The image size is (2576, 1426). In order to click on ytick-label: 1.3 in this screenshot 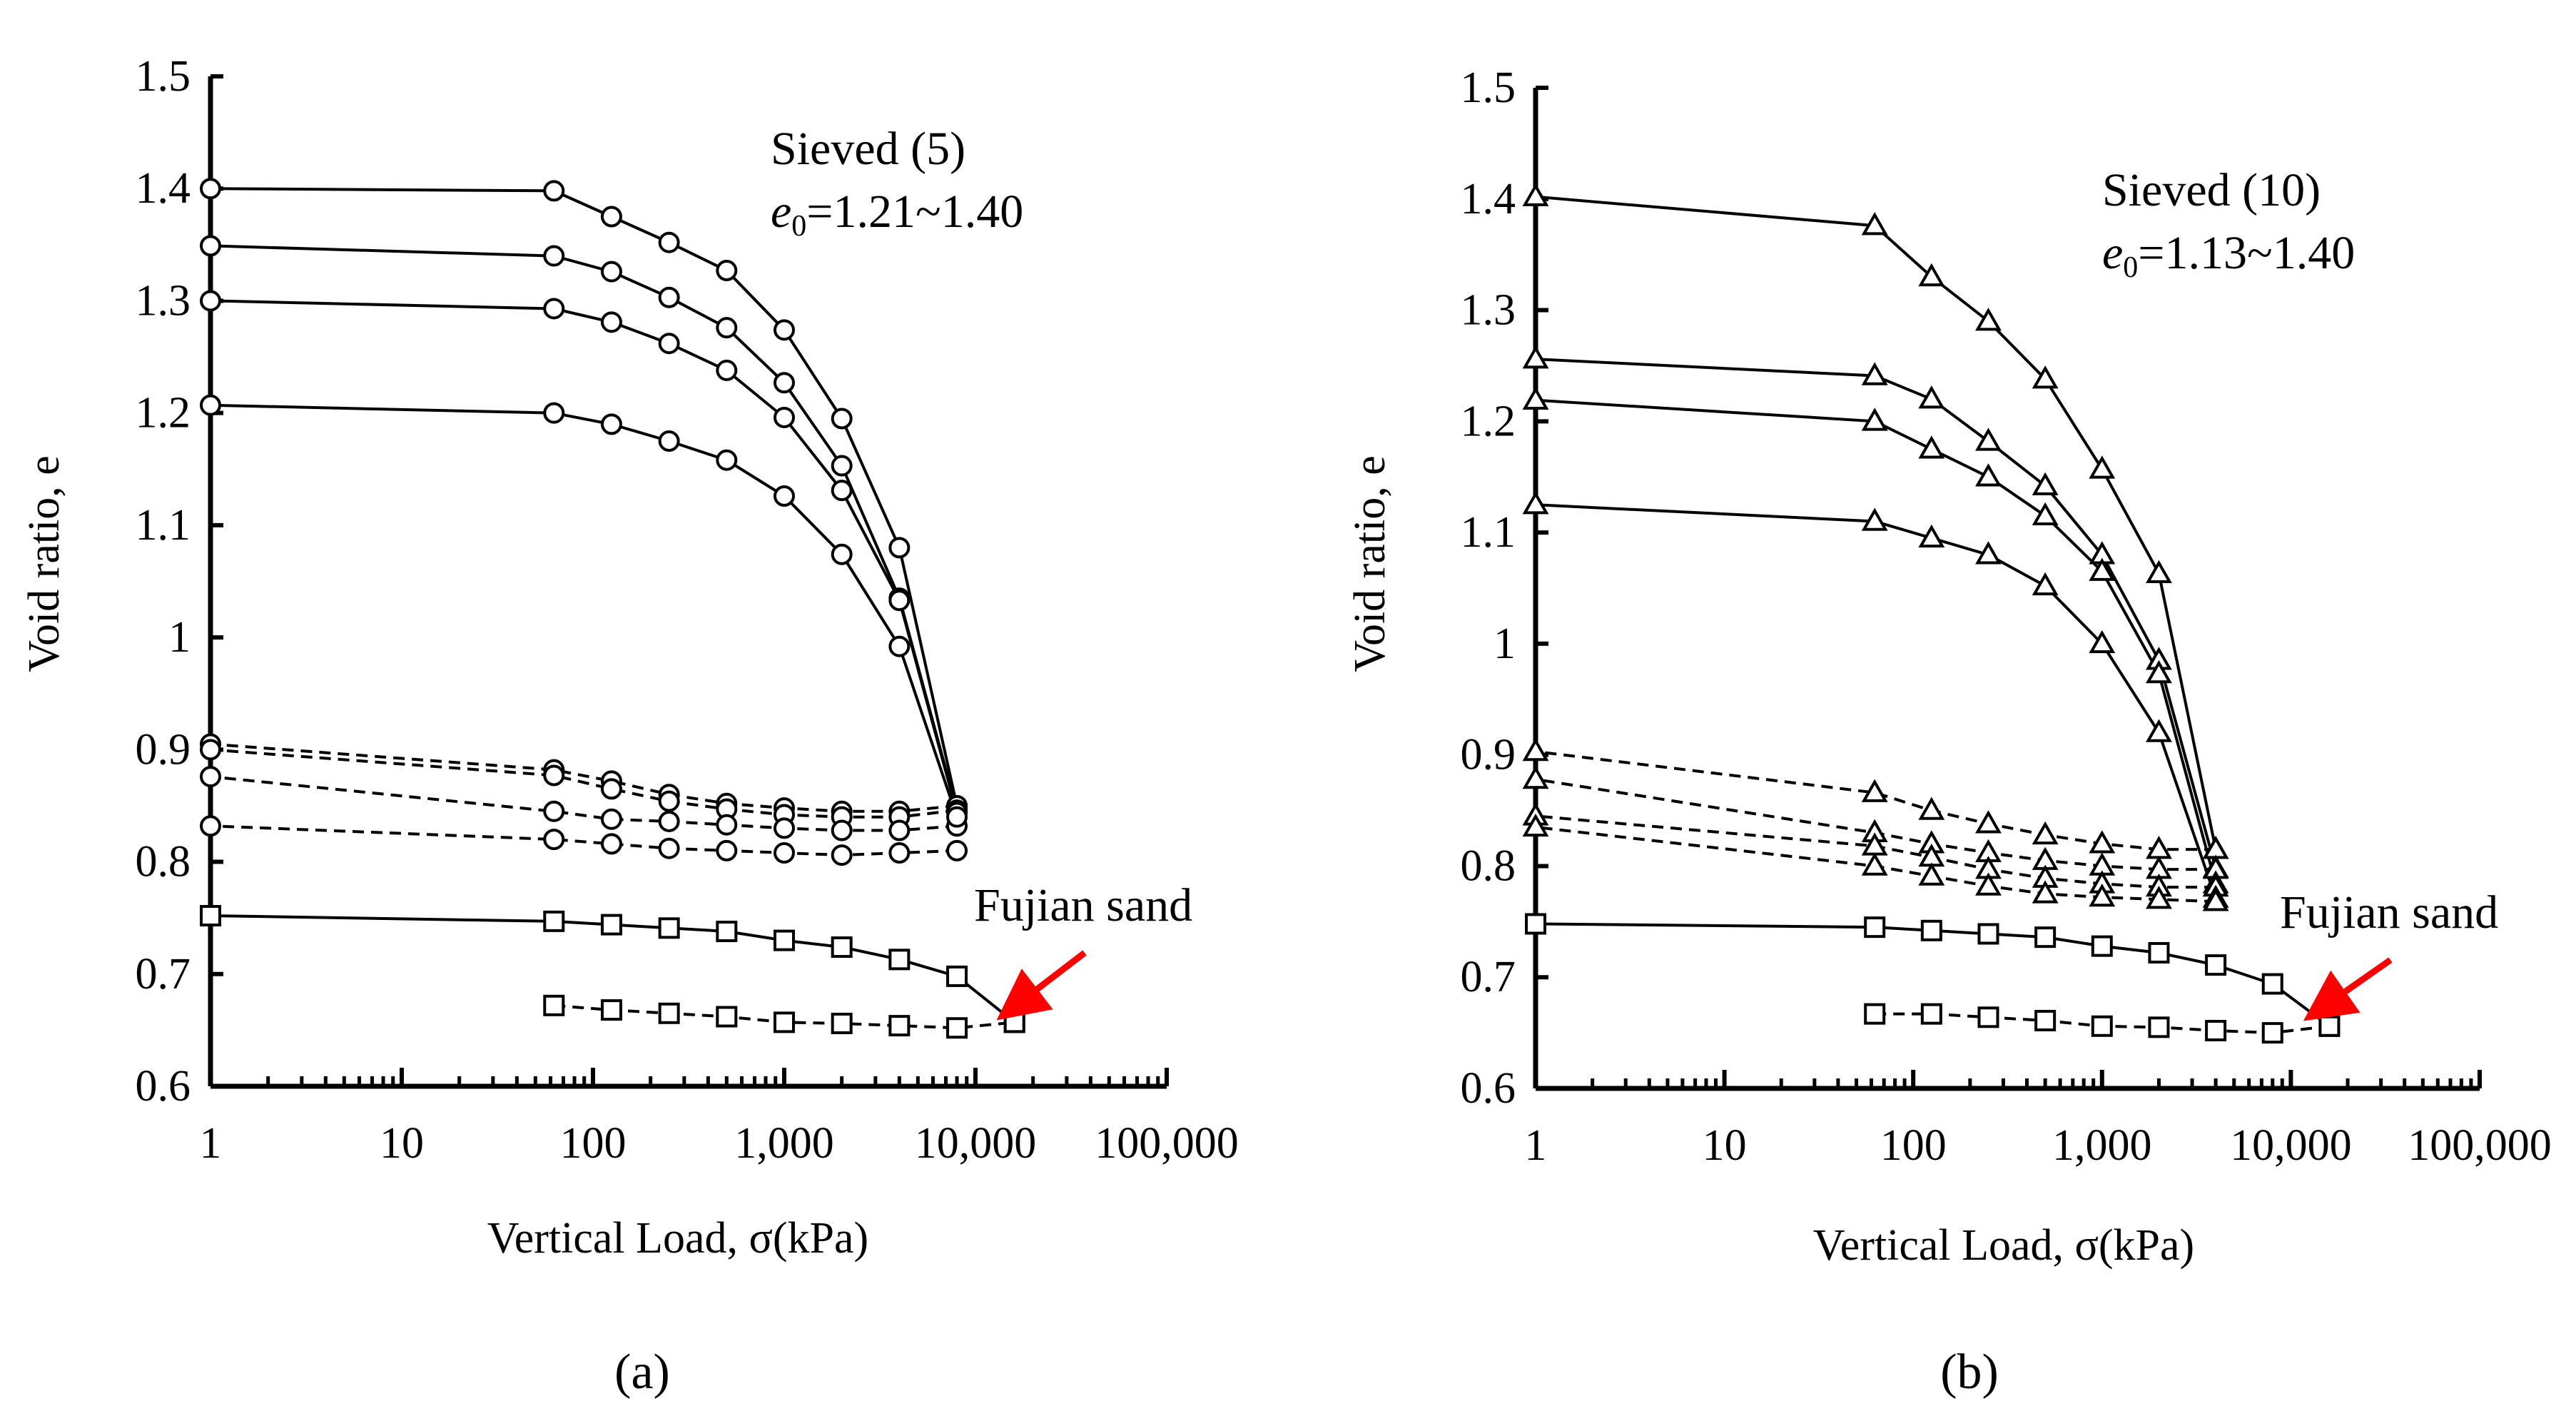, I will do `click(1488, 310)`.